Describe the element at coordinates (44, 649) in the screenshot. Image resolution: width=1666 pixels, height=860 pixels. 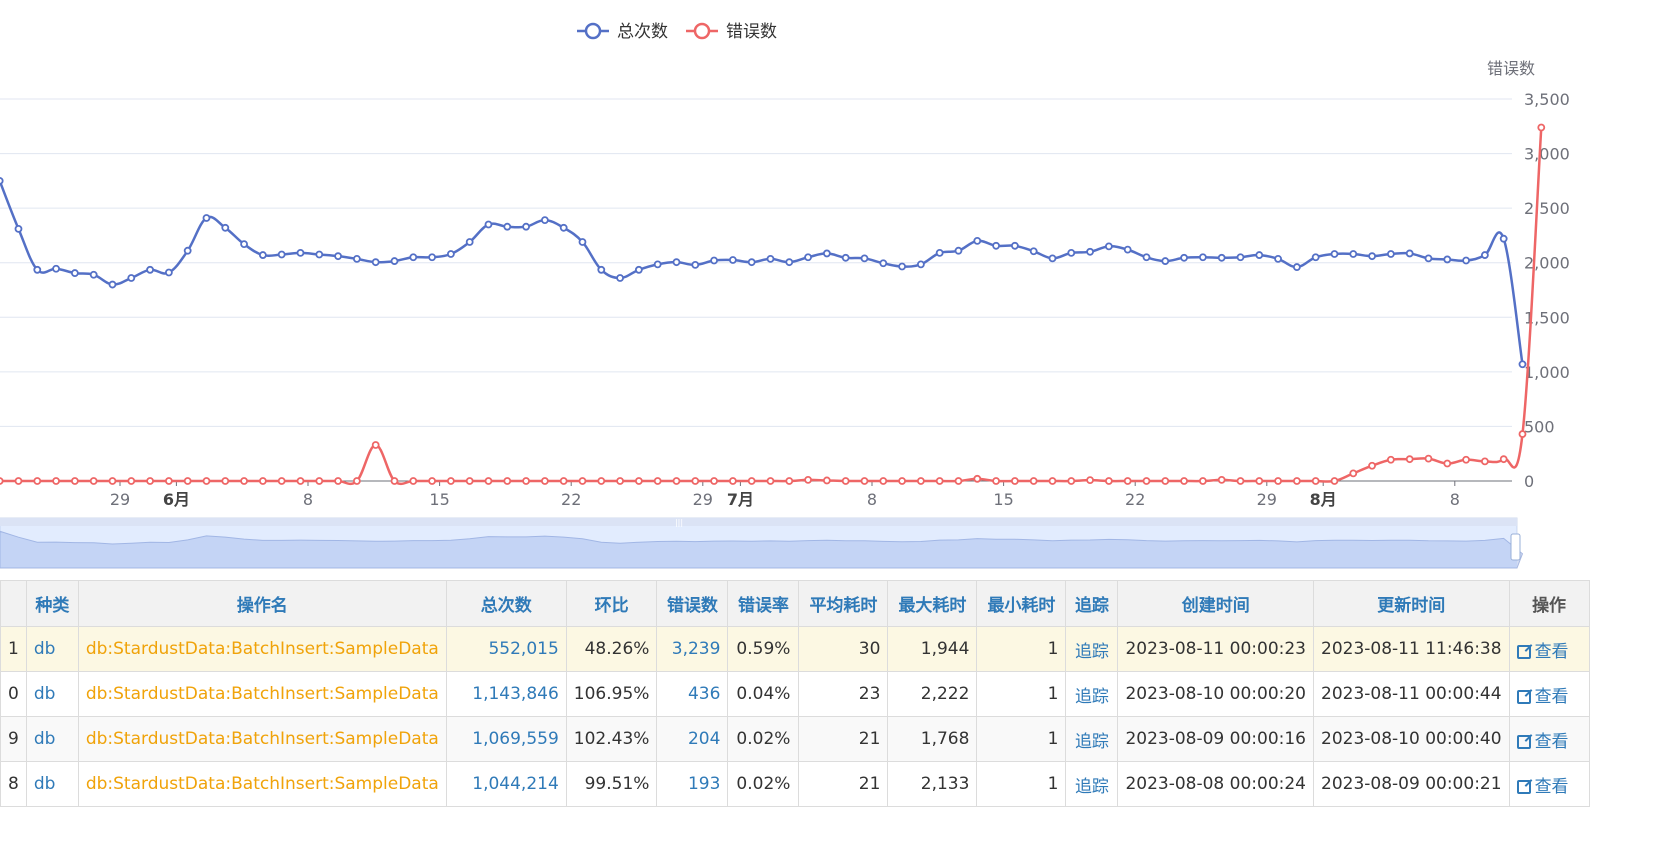
I see `kind-value: db` at that location.